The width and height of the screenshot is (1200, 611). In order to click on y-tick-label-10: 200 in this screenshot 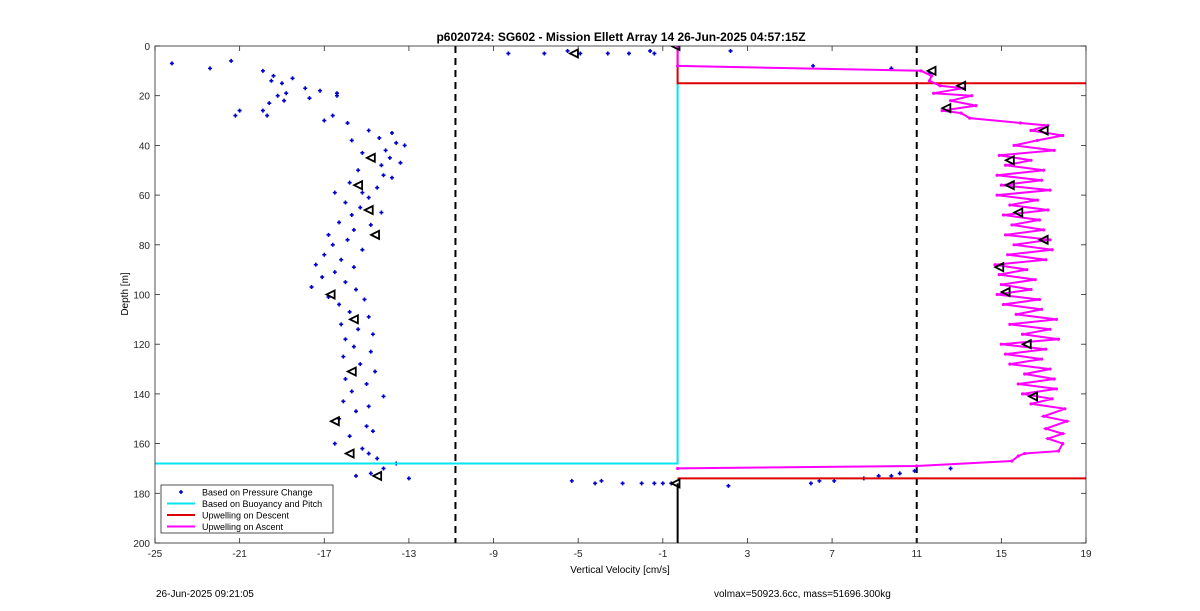, I will do `click(141, 544)`.